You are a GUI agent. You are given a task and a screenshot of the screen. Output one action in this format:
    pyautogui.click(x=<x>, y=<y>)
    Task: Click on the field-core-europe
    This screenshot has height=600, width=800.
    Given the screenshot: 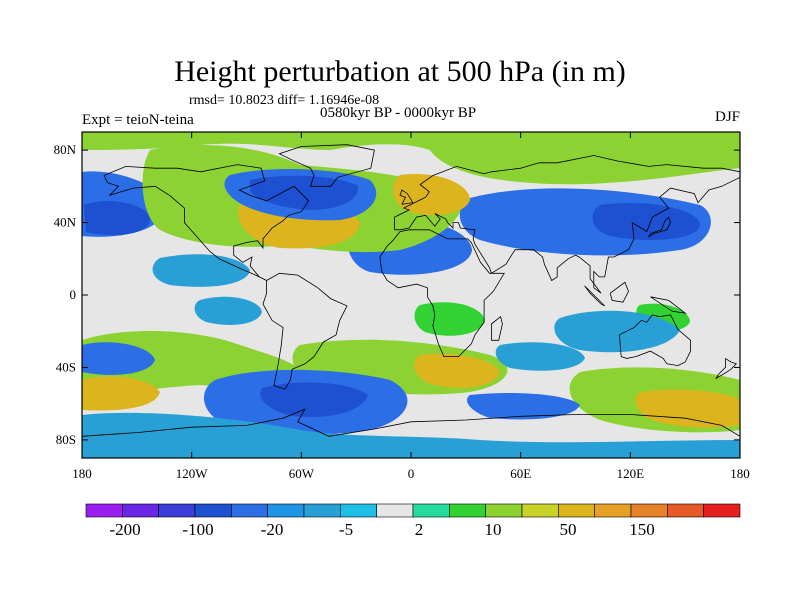 What is the action you would take?
    pyautogui.click(x=431, y=195)
    